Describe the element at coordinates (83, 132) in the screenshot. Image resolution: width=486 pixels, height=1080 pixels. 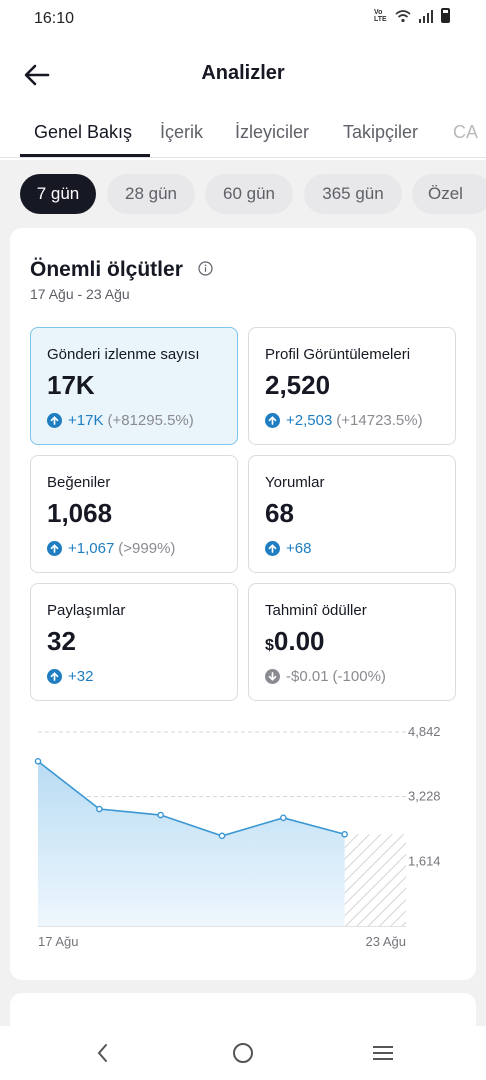
I see `tab-overview: Genel Bakış` at that location.